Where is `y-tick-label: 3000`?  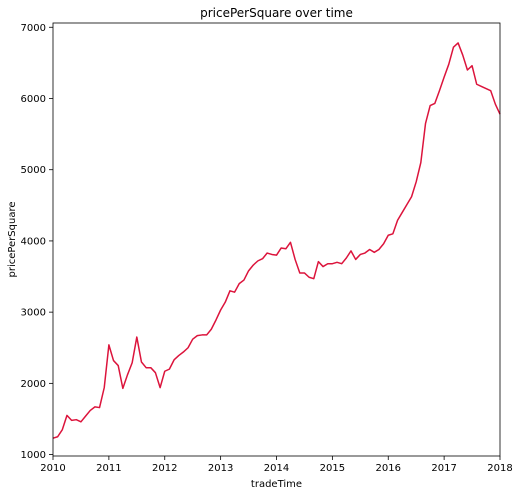 y-tick-label: 3000 is located at coordinates (33, 313).